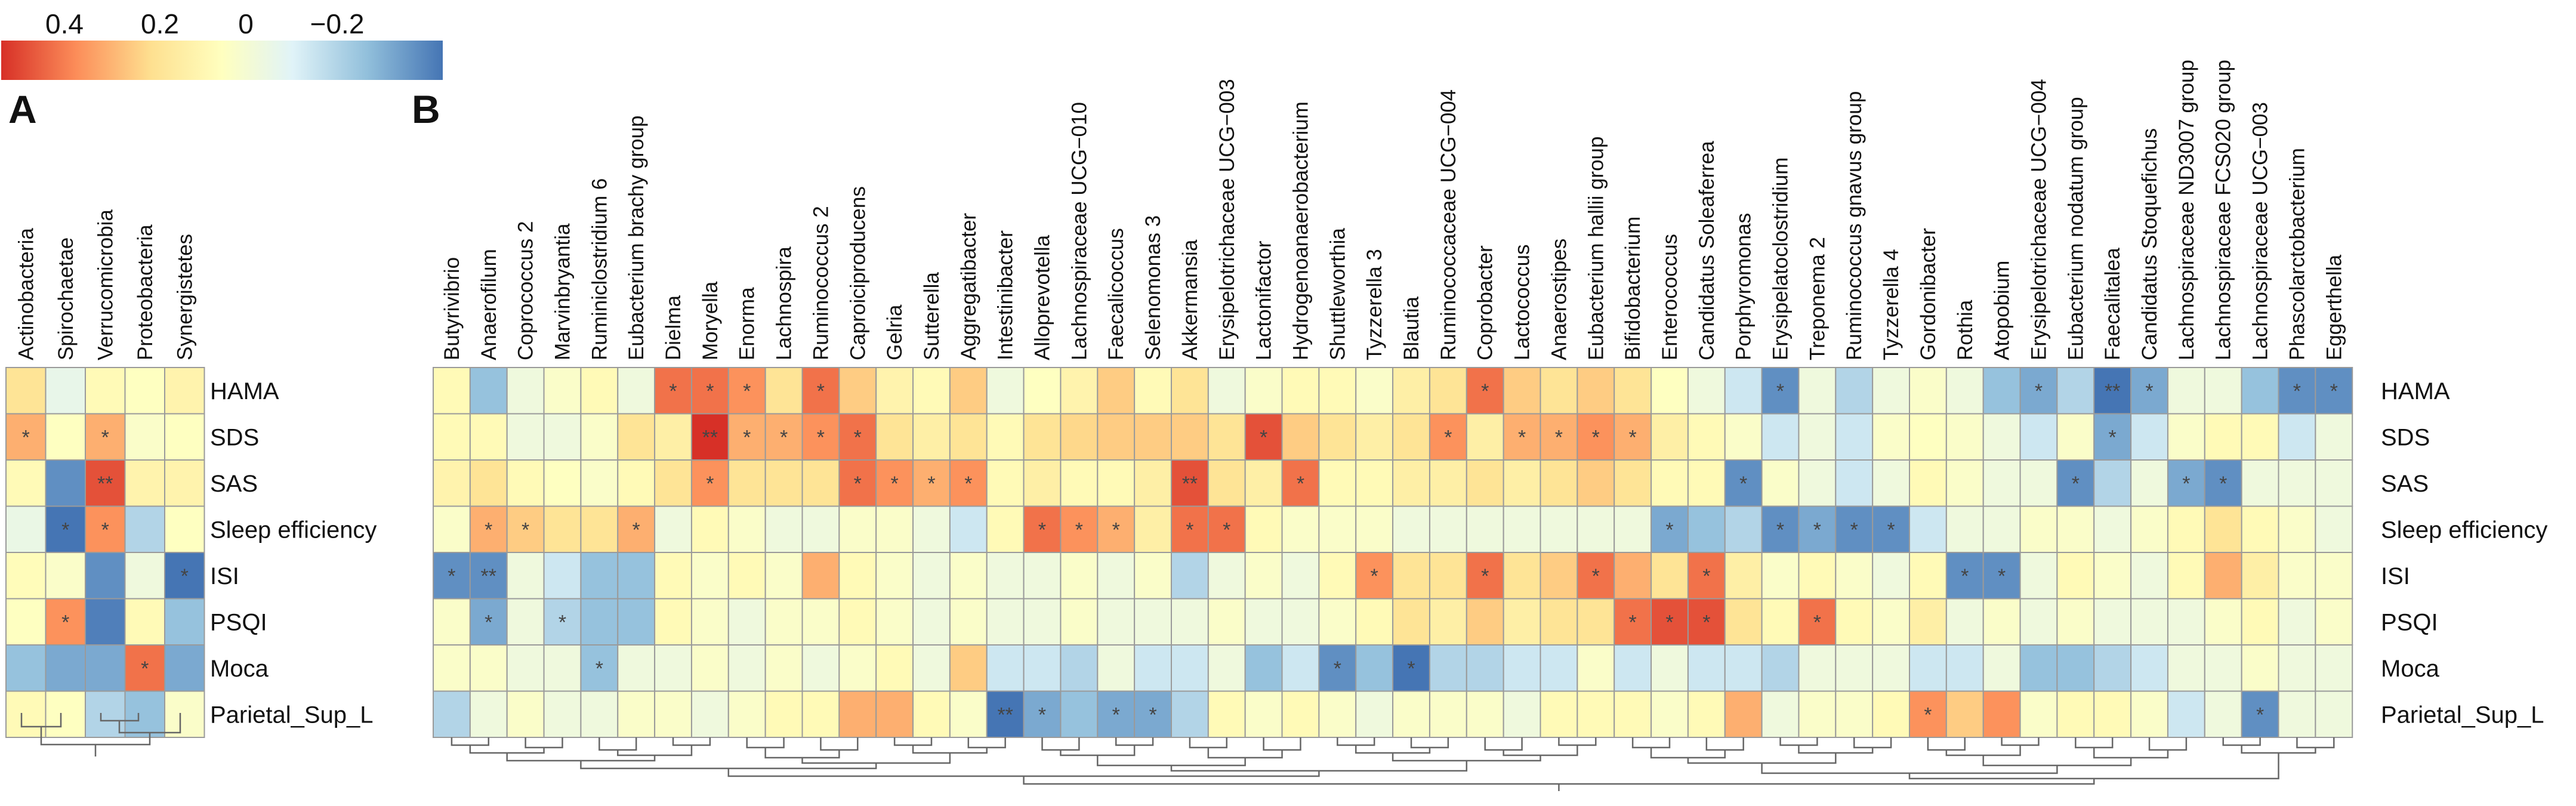 Image resolution: width=2576 pixels, height=806 pixels. I want to click on column-label: Rothia, so click(1966, 329).